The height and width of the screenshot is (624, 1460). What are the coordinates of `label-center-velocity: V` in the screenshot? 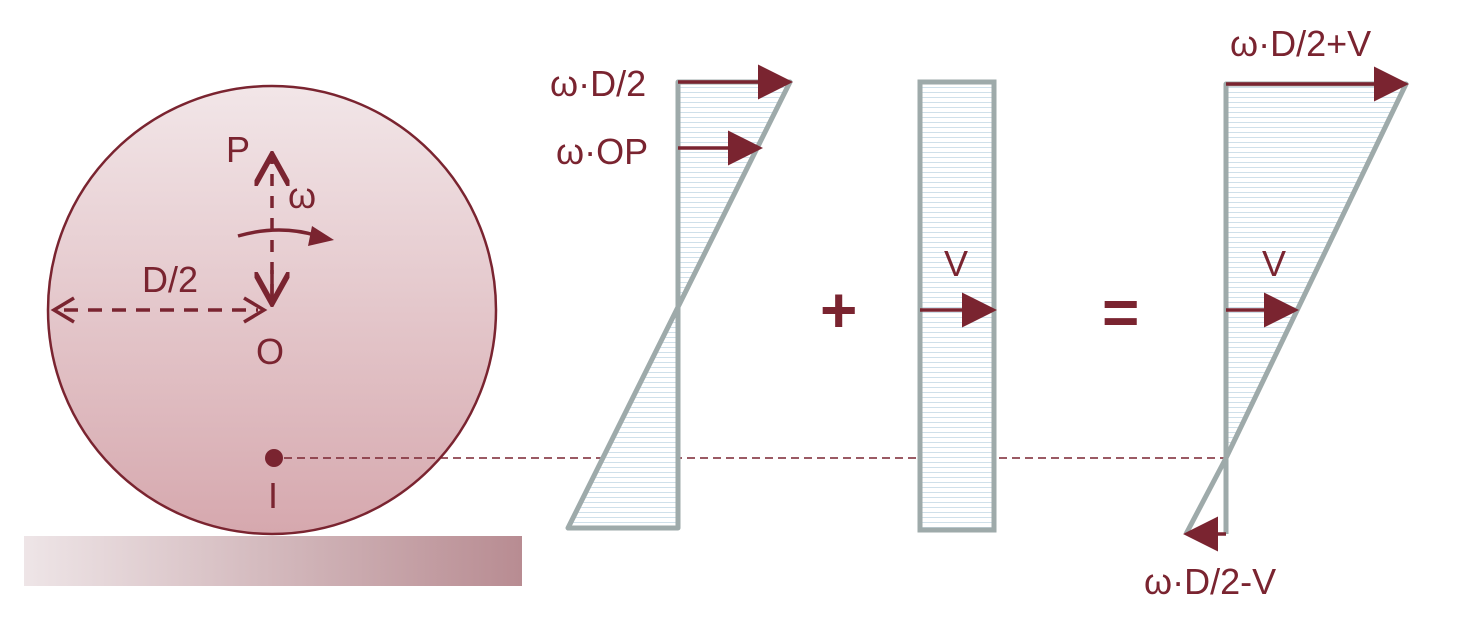 It's located at (1274, 263).